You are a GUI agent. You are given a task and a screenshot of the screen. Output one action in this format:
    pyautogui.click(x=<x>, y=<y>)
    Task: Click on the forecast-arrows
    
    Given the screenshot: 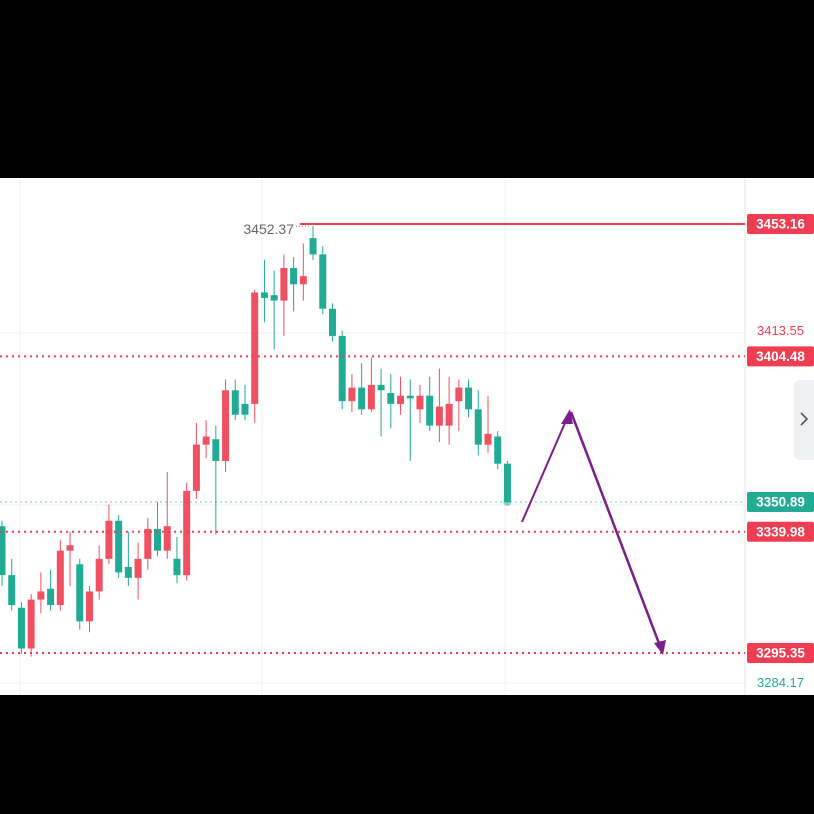 What is the action you would take?
    pyautogui.click(x=593, y=532)
    